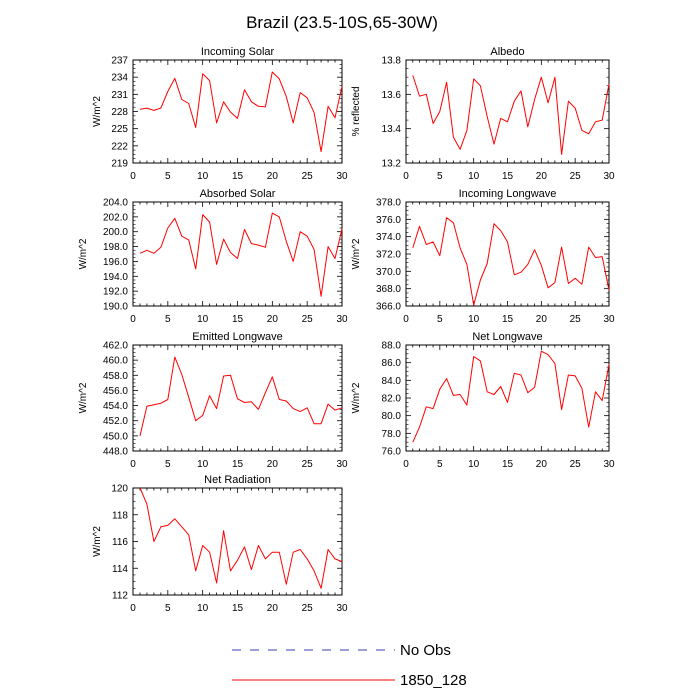 The width and height of the screenshot is (700, 700). I want to click on x-tick-label-net-radiation: 0, so click(133, 608).